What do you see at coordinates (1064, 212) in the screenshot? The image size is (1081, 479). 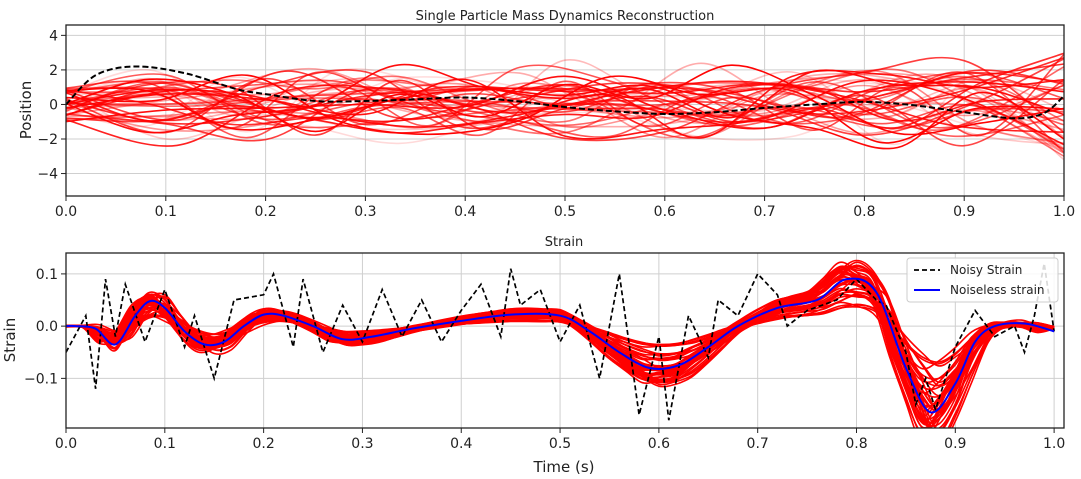 I see `position-x-tick-label: 1.0` at bounding box center [1064, 212].